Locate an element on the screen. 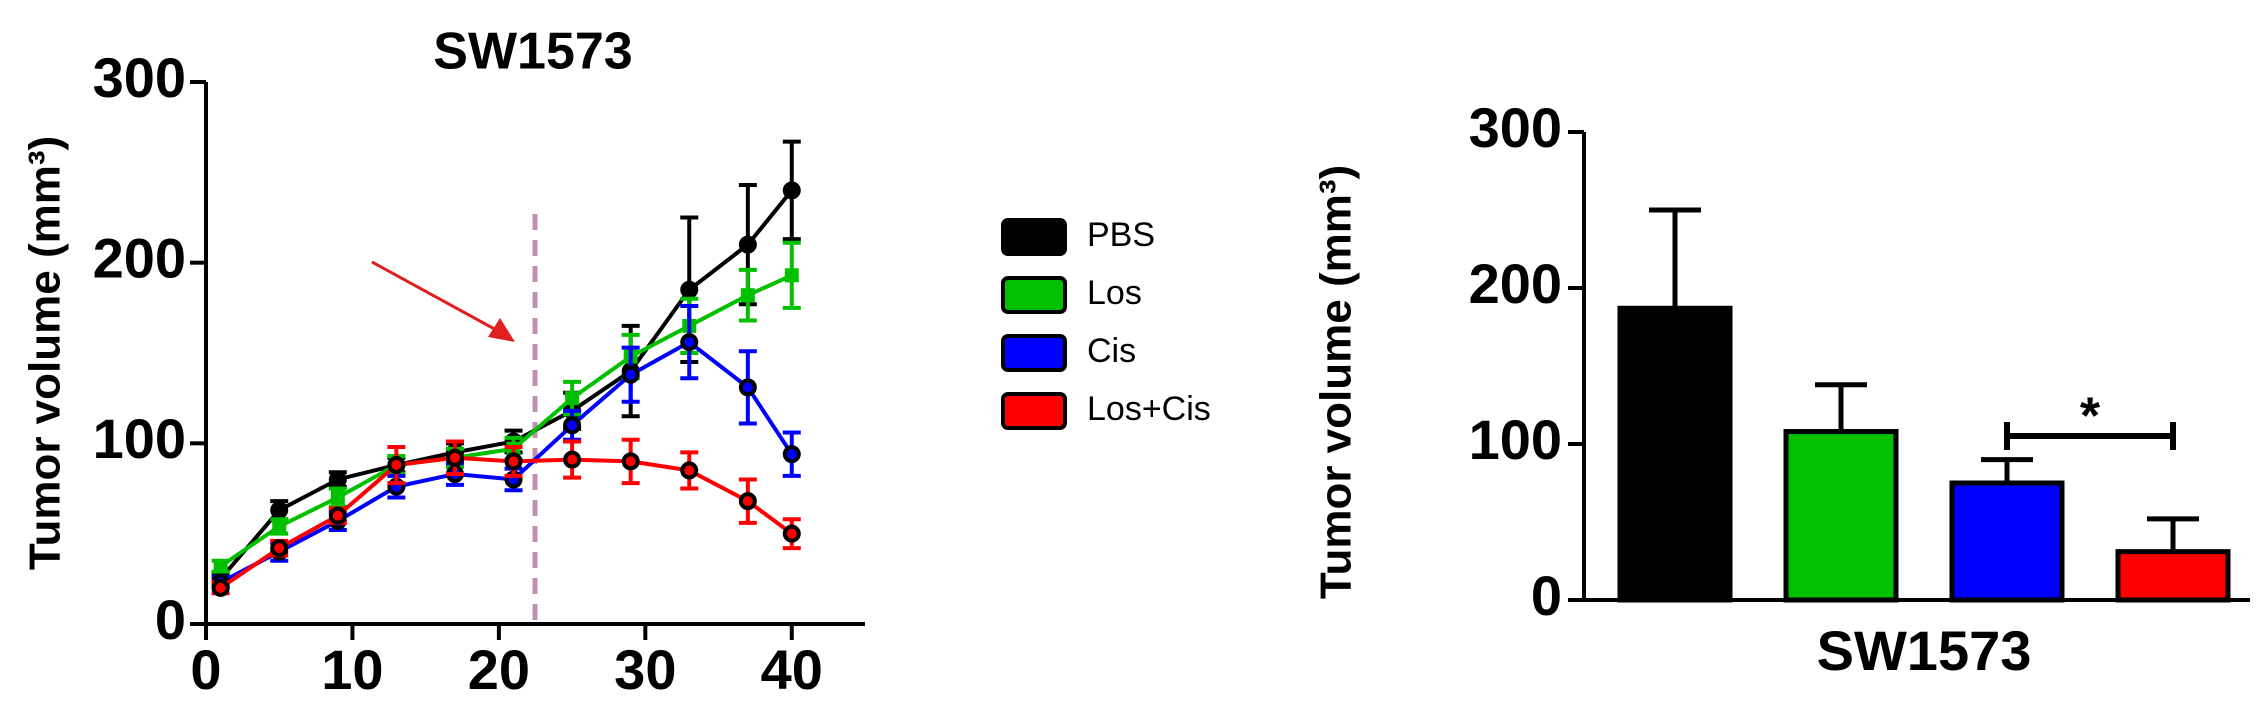 The height and width of the screenshot is (711, 2258). x-tick-label: 20 is located at coordinates (499, 669).